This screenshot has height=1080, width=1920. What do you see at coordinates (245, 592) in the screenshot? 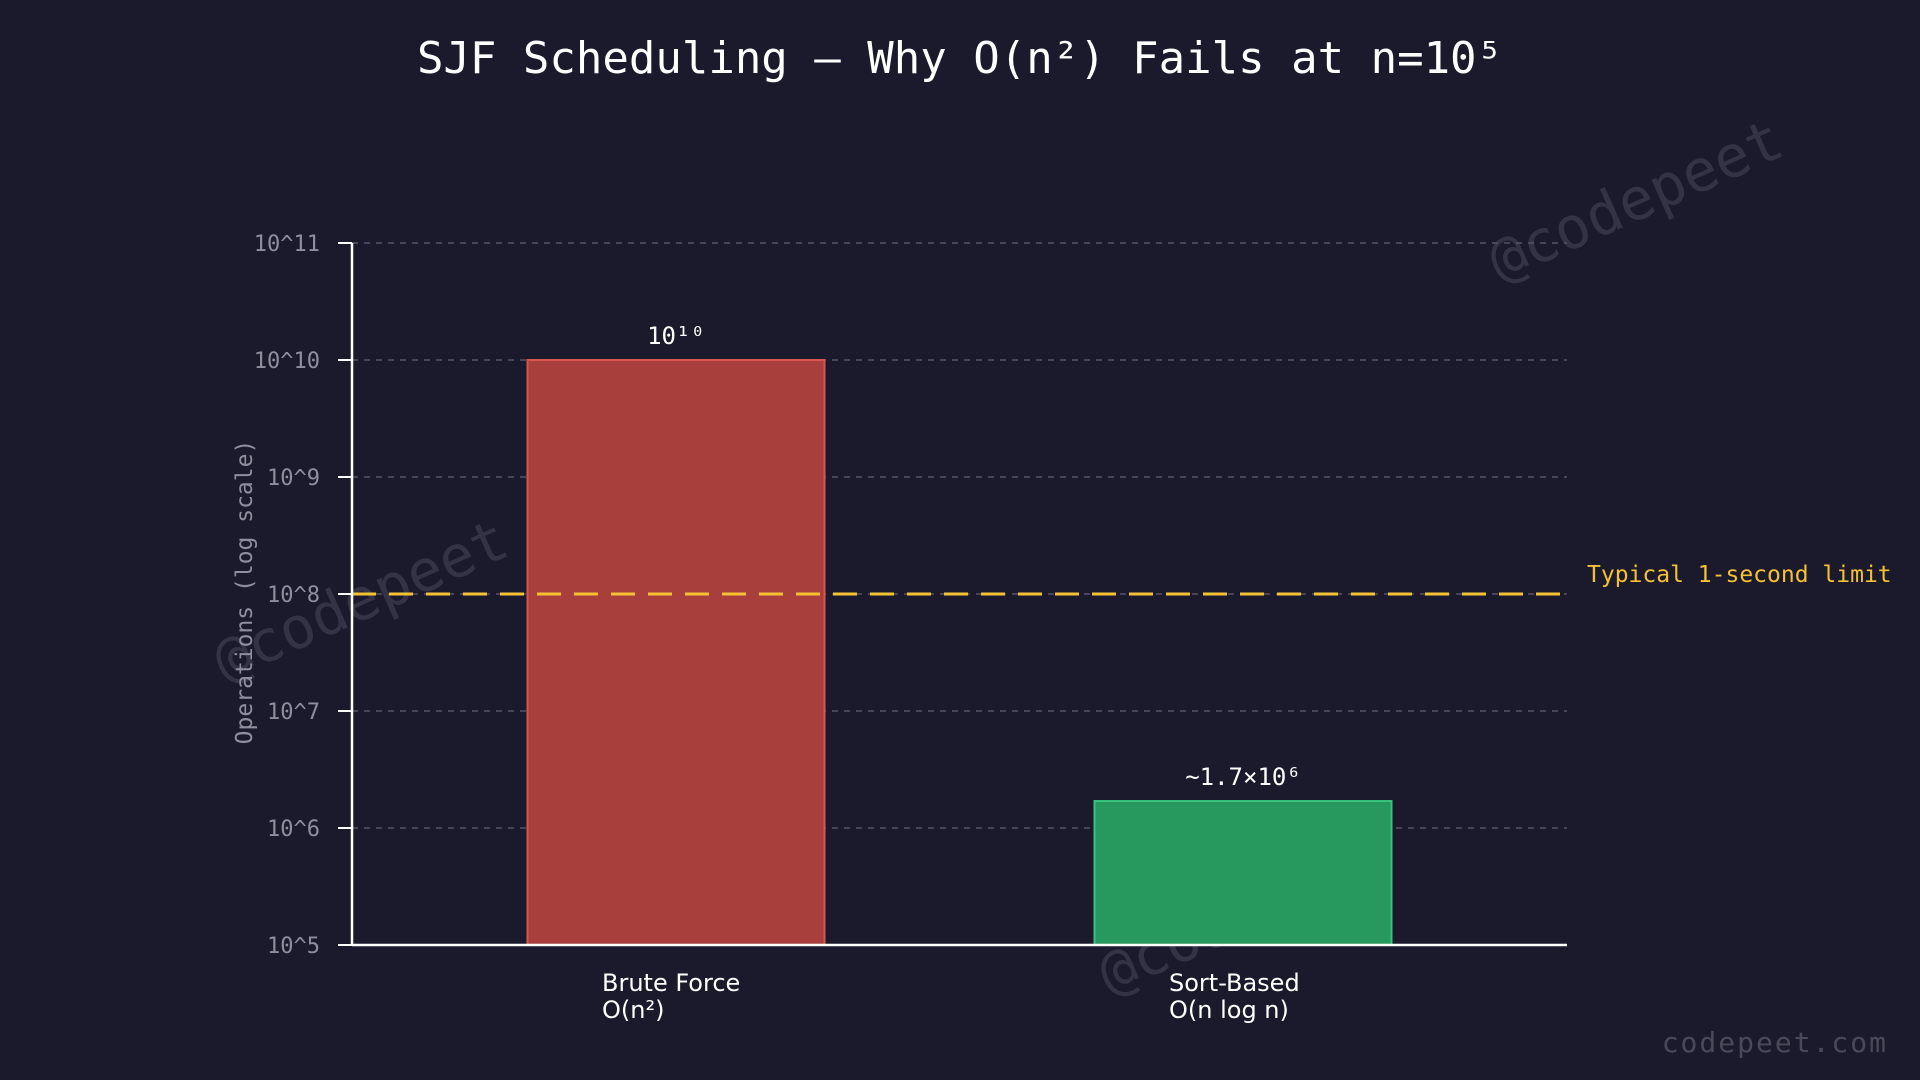
I see `y-axis-label: Operations (log scale)` at bounding box center [245, 592].